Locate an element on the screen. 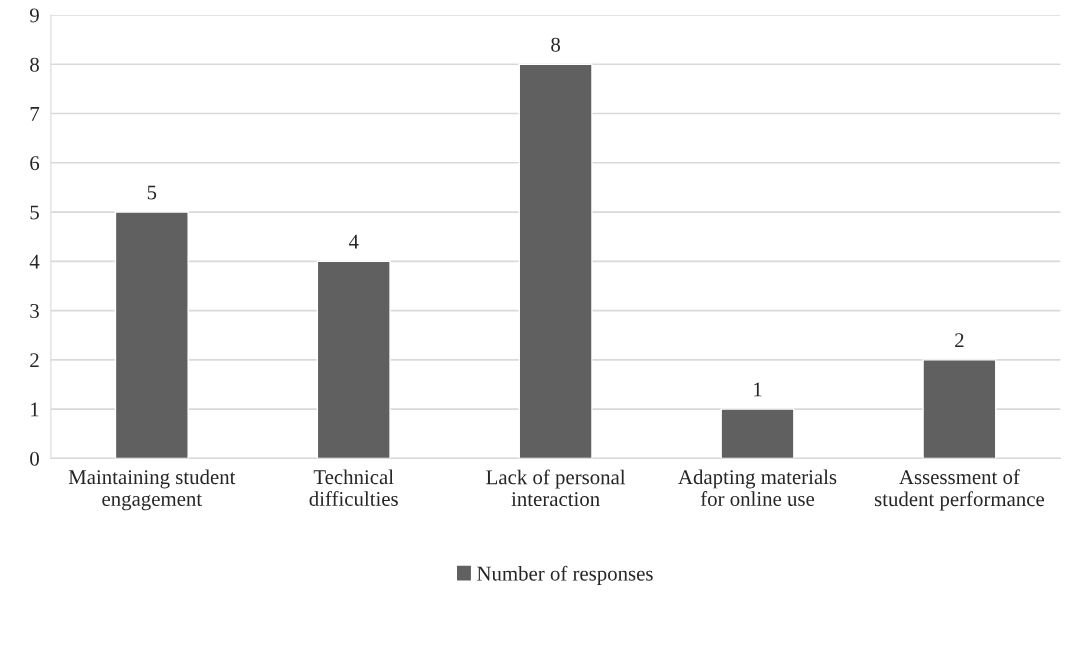 This screenshot has width=1082, height=652. legend-label: Number of responses is located at coordinates (565, 575).